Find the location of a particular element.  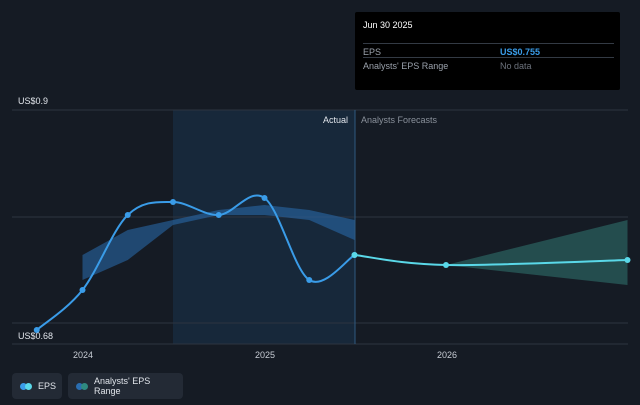

tooltip-eps-label: EPS is located at coordinates (372, 52).